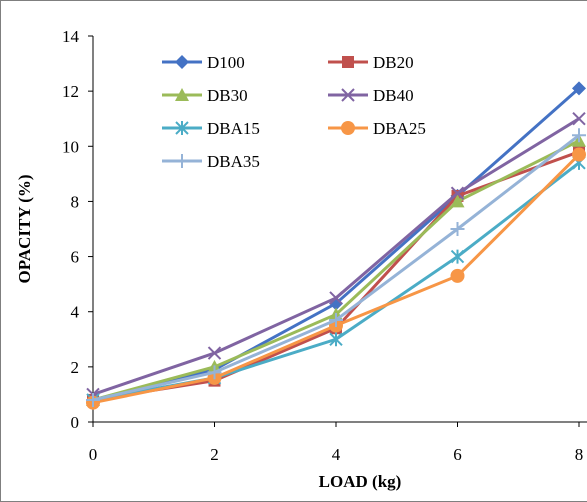  What do you see at coordinates (233, 161) in the screenshot?
I see `legend-label: DBA35` at bounding box center [233, 161].